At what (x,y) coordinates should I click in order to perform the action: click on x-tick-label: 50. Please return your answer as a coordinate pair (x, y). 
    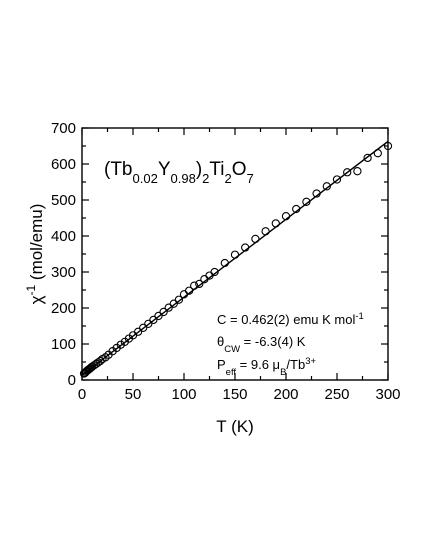
    Looking at the image, I should click on (133, 394).